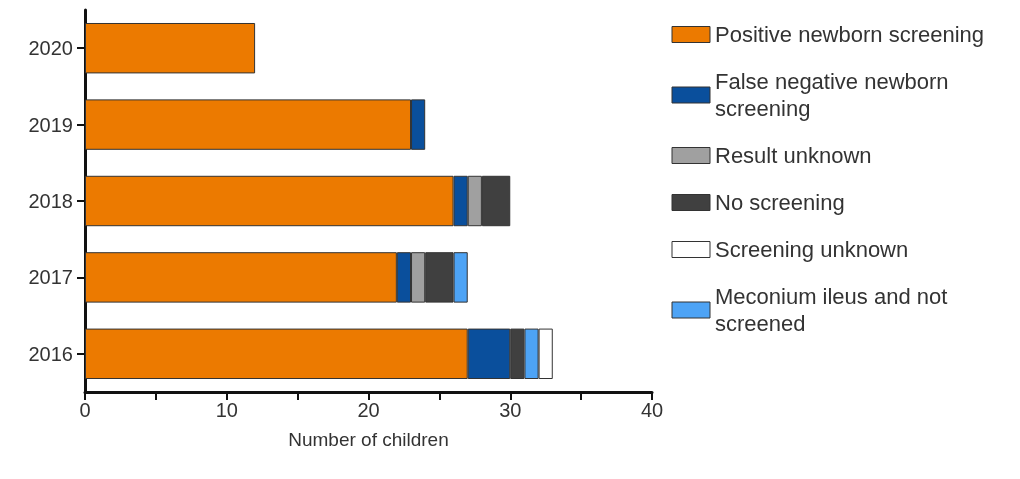  Describe the element at coordinates (368, 439) in the screenshot. I see `x-axis-title: Number of children` at that location.